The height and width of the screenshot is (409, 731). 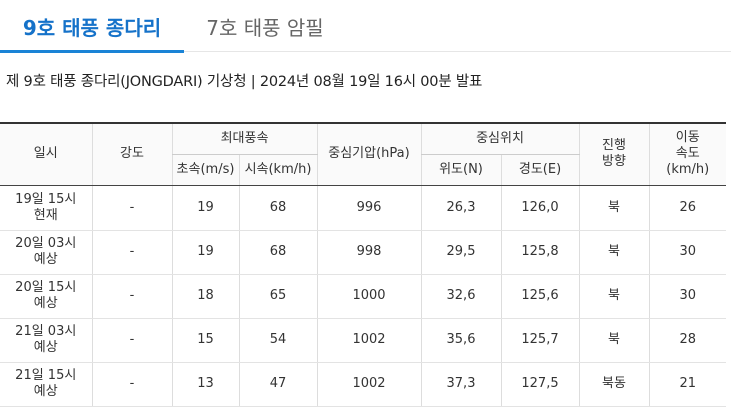 What do you see at coordinates (244, 138) in the screenshot?
I see `header-max-wind: 최대풍속` at bounding box center [244, 138].